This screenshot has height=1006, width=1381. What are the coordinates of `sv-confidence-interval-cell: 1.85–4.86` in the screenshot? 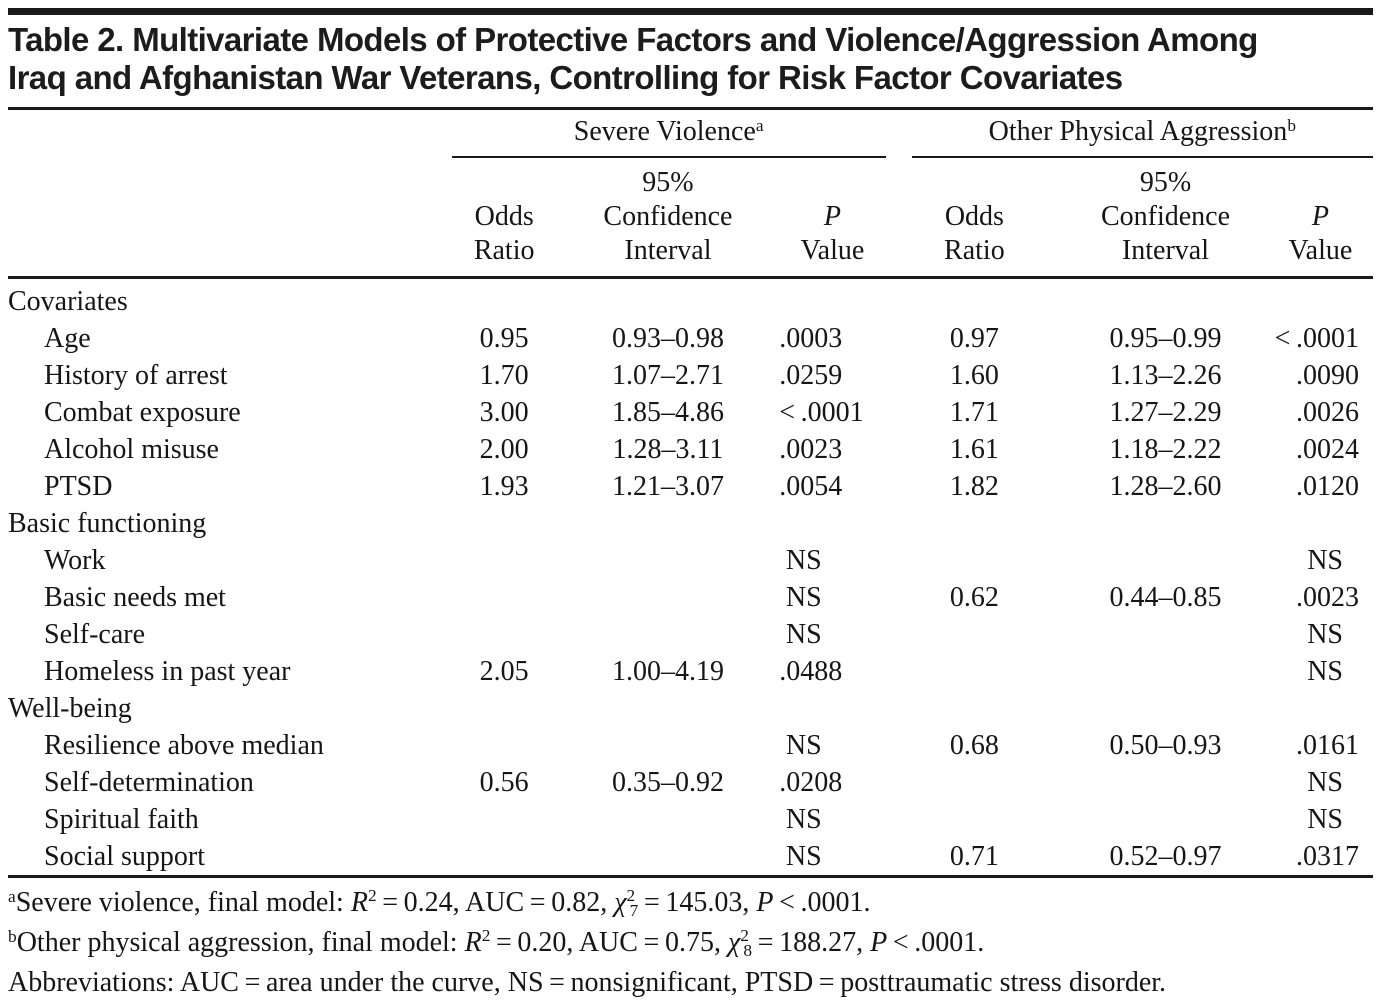 It's located at (667, 412).